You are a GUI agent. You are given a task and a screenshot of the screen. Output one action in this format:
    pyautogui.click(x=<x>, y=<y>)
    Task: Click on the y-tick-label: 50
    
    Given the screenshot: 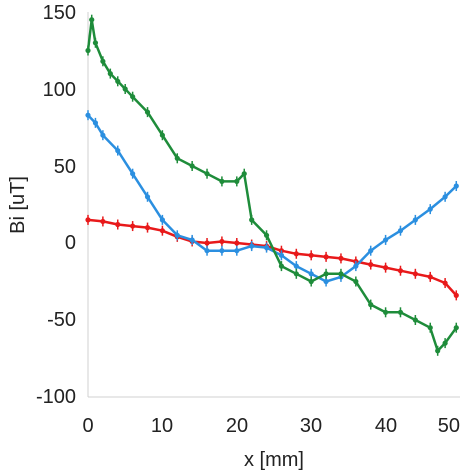 What is the action you would take?
    pyautogui.click(x=65, y=167)
    